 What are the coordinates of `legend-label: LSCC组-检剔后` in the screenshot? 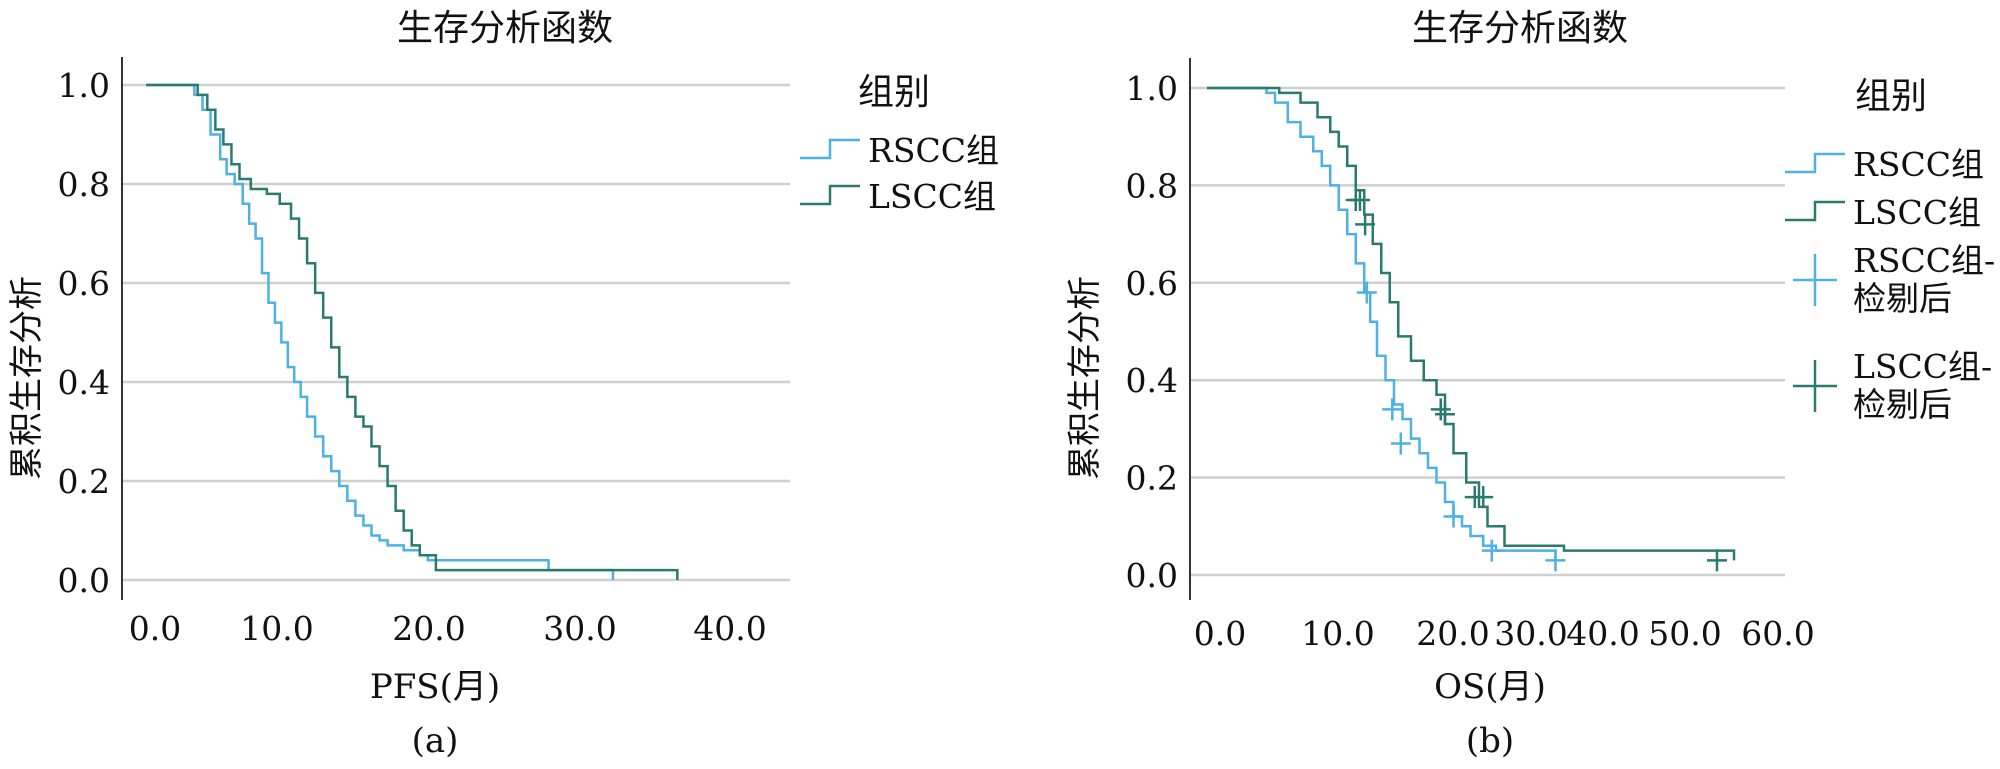 It's located at (1922, 385).